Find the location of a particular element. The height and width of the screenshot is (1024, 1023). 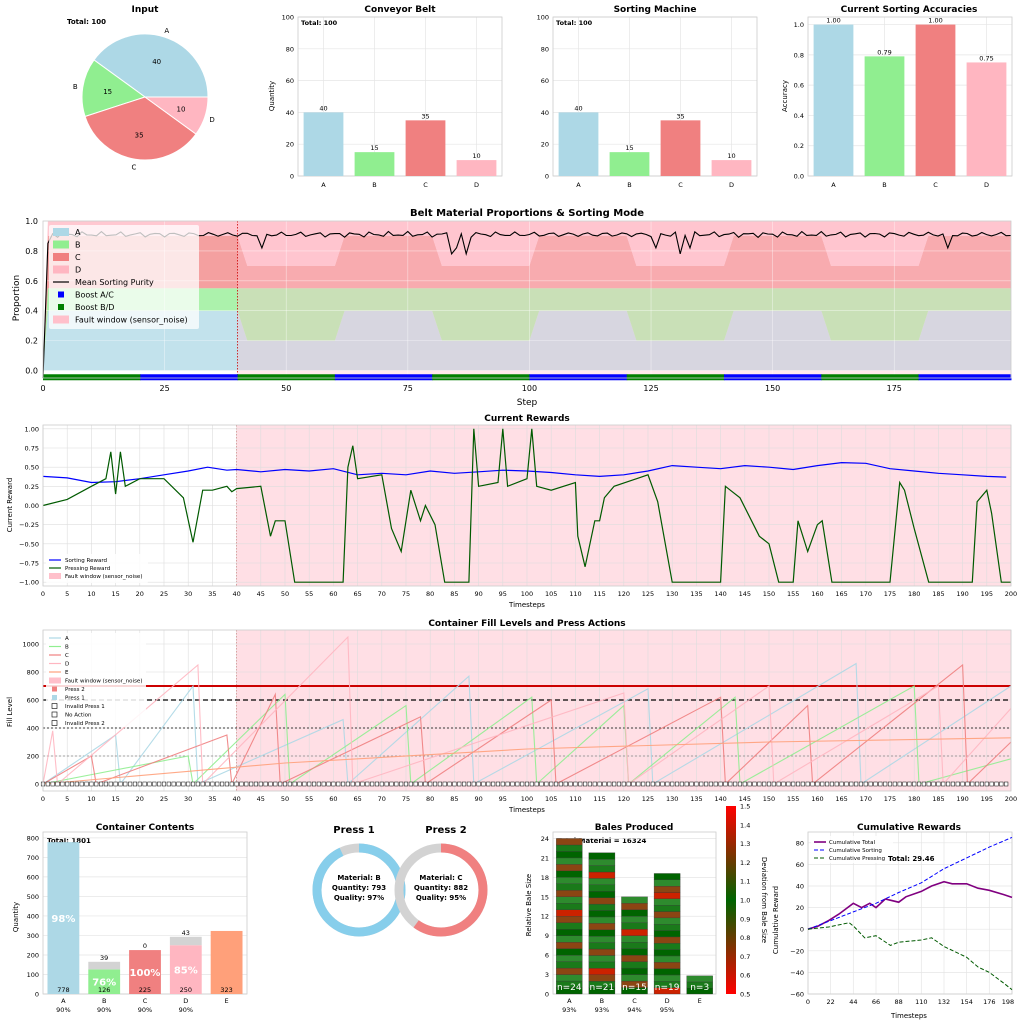

x-tick-label: 115 is located at coordinates (599, 594).